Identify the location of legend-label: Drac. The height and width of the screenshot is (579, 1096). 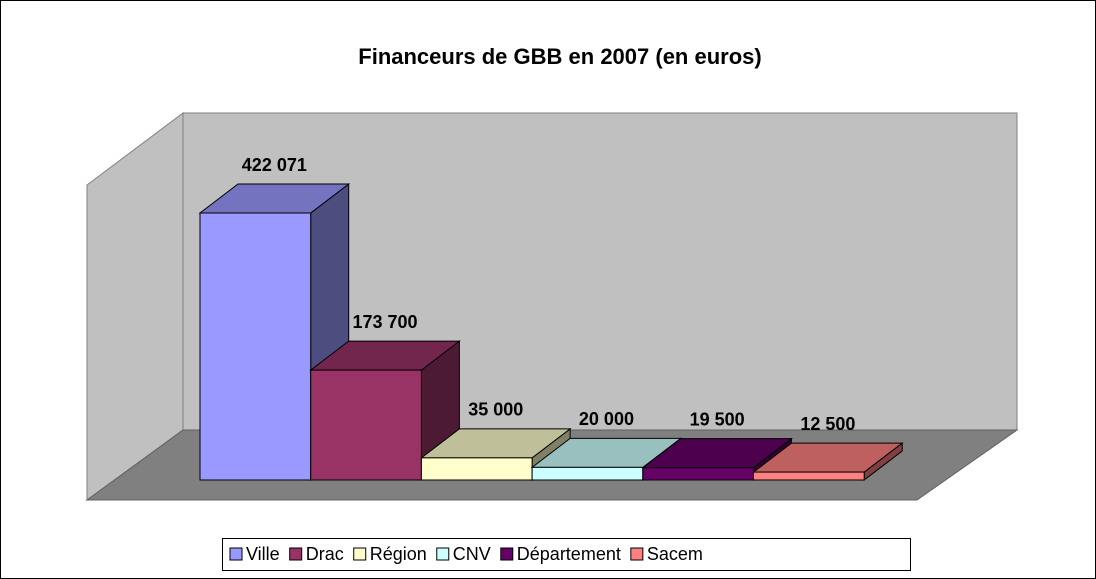
(325, 554).